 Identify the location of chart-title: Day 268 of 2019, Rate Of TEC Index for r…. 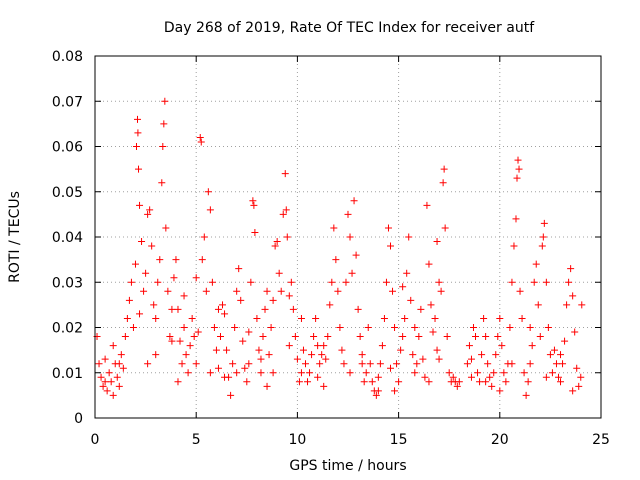
(349, 28).